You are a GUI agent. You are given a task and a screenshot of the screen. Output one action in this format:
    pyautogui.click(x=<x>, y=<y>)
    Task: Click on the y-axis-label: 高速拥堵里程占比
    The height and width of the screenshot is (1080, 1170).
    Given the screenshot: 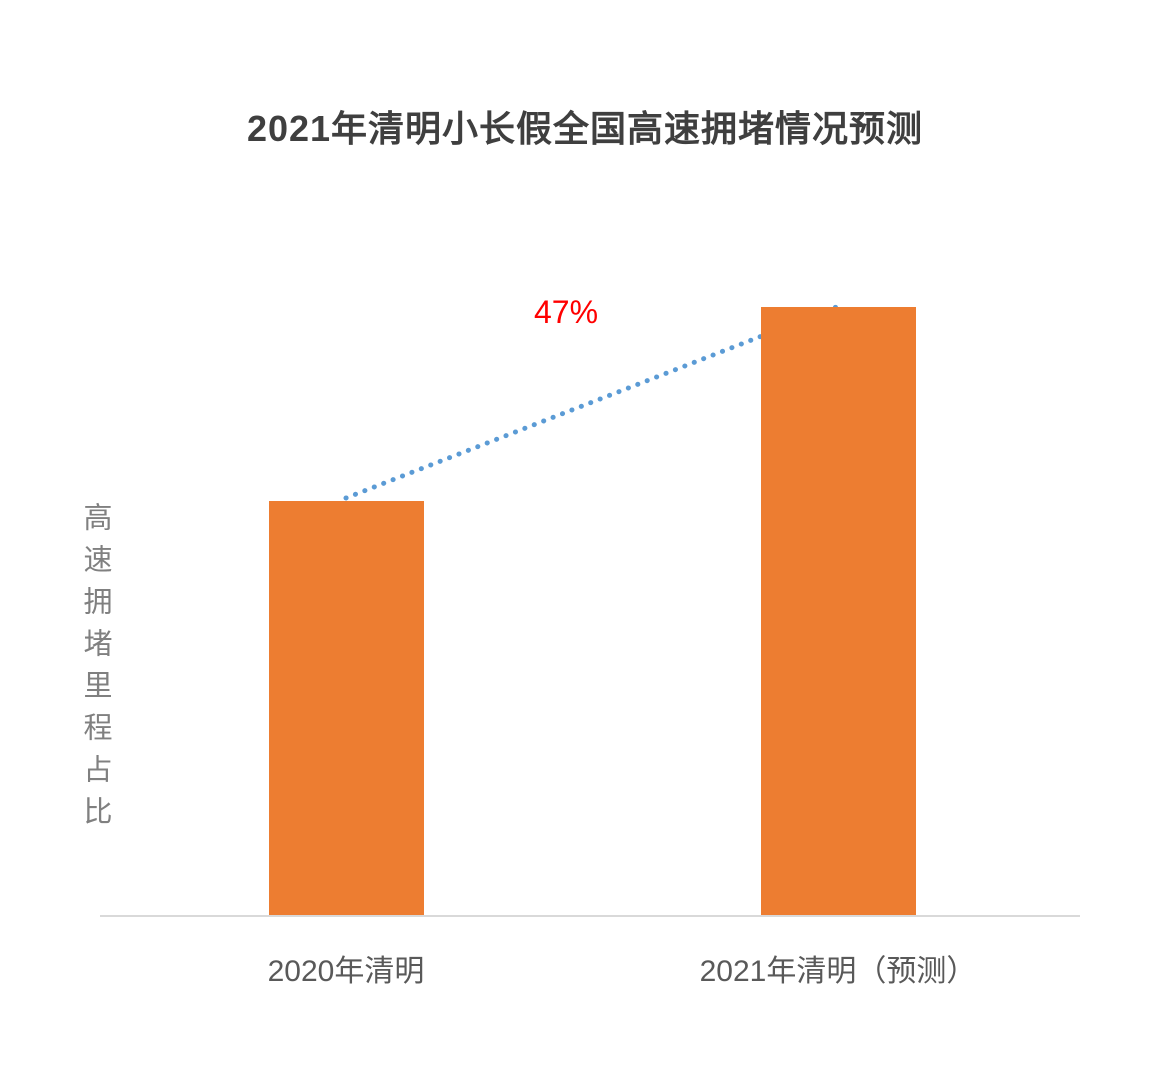 What is the action you would take?
    pyautogui.click(x=95, y=670)
    